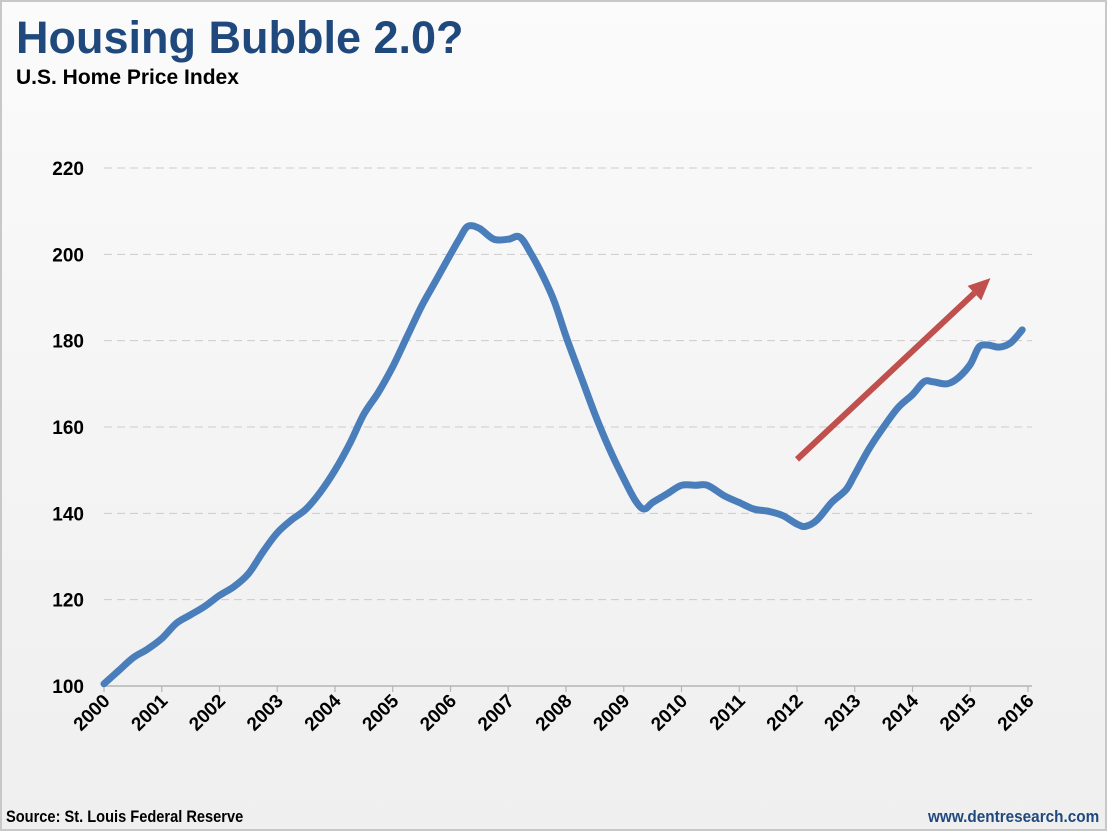 The height and width of the screenshot is (831, 1107). I want to click on x-tick-label: 2001, so click(150, 712).